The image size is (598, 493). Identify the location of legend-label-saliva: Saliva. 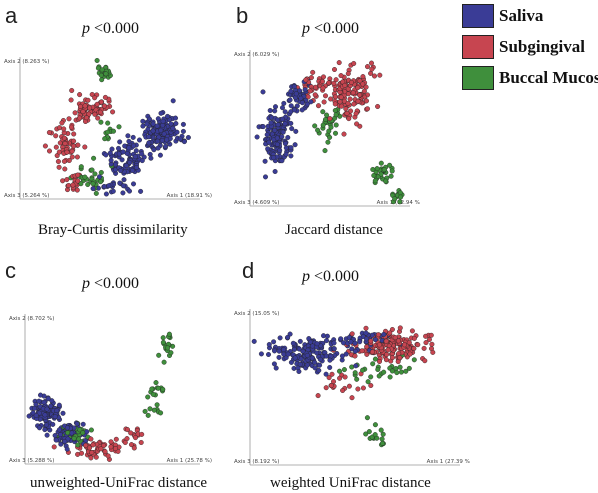
(521, 15).